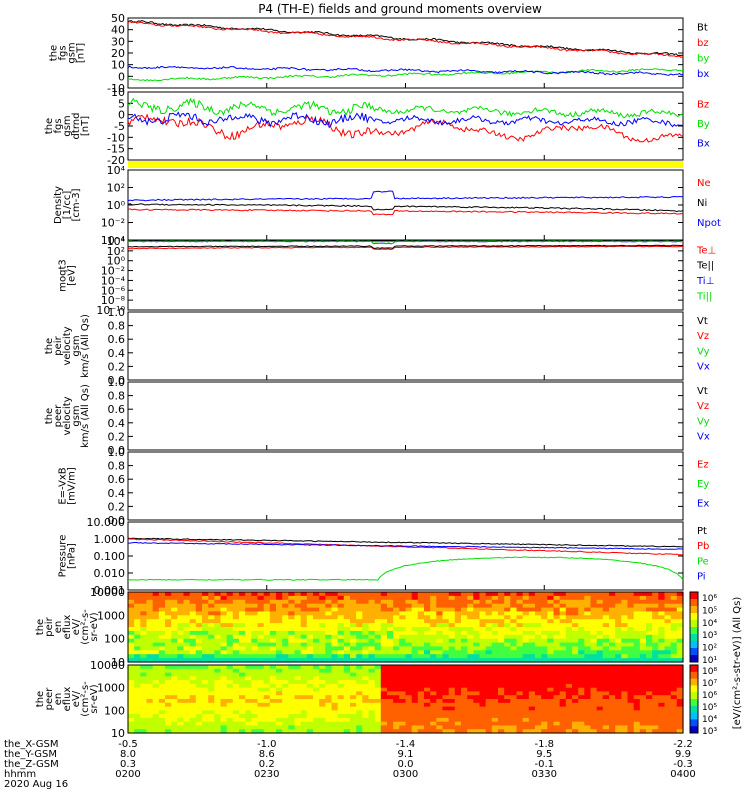  What do you see at coordinates (702, 321) in the screenshot?
I see `legend-Vt: Vt` at bounding box center [702, 321].